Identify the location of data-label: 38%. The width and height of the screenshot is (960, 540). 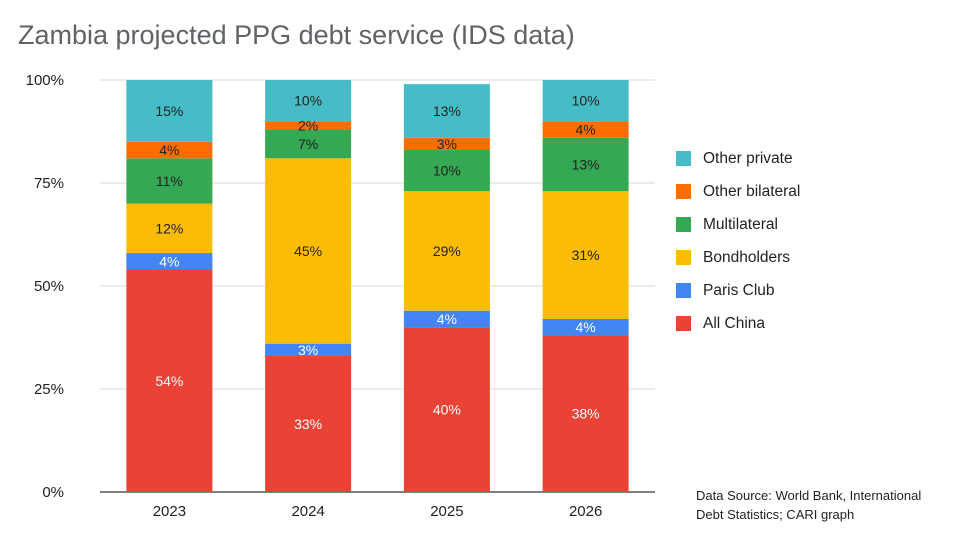
(586, 414).